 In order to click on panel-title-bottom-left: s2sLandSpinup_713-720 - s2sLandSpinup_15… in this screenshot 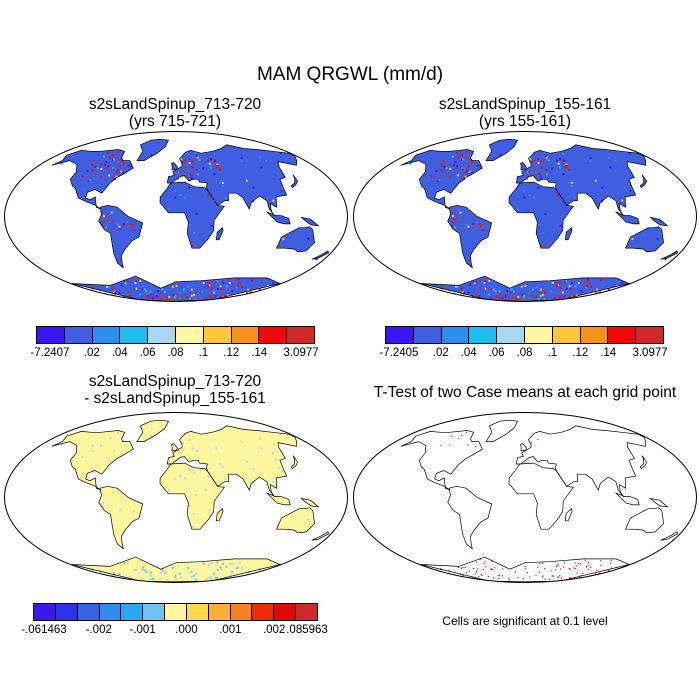, I will do `click(175, 390)`.